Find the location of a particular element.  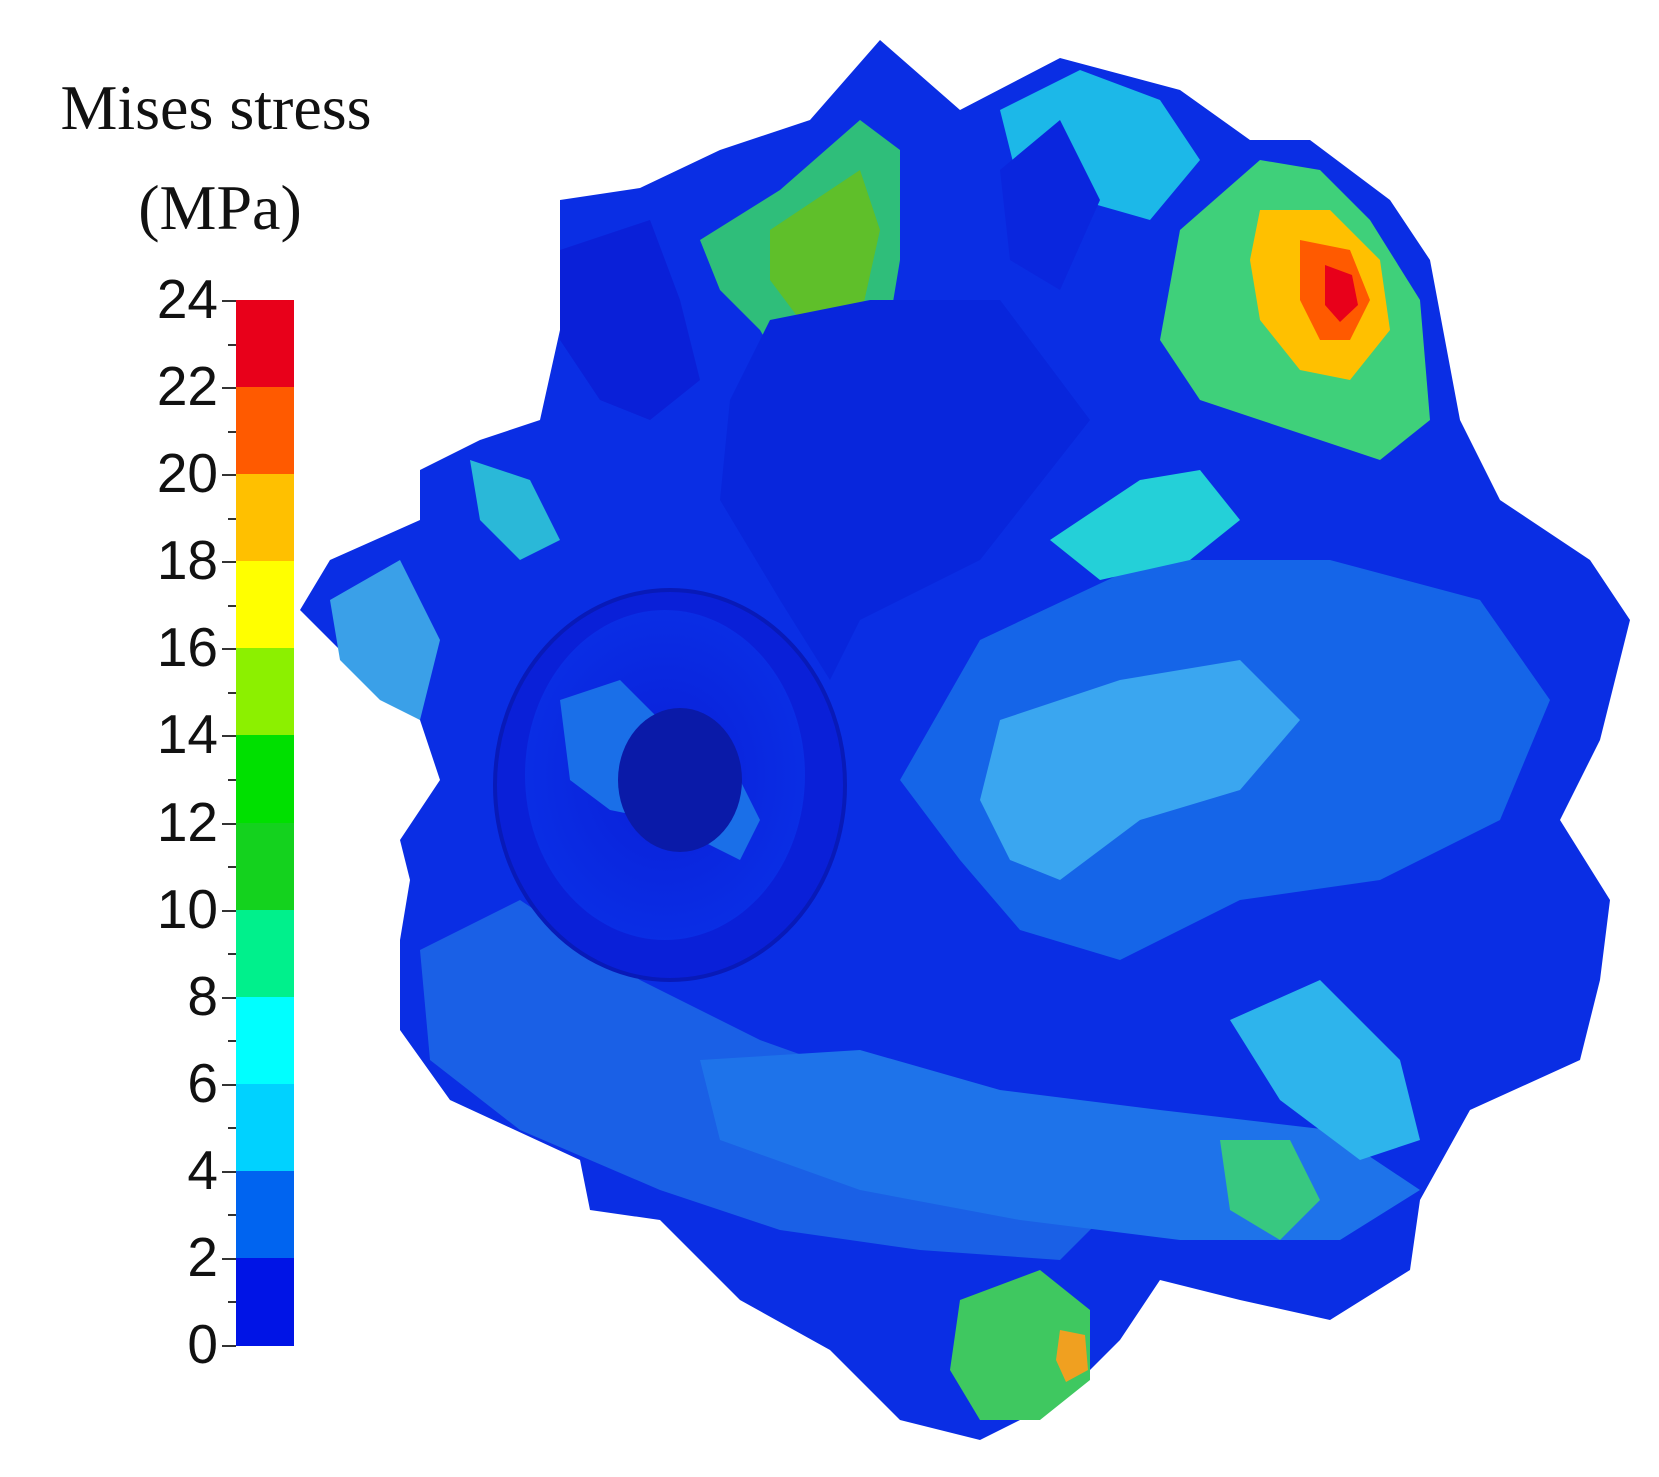

tick-label: 22 is located at coordinates (187, 386).